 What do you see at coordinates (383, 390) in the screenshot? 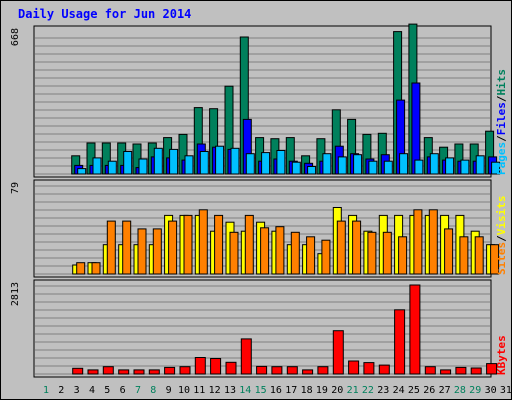
I see `day-label-23: 23` at bounding box center [383, 390].